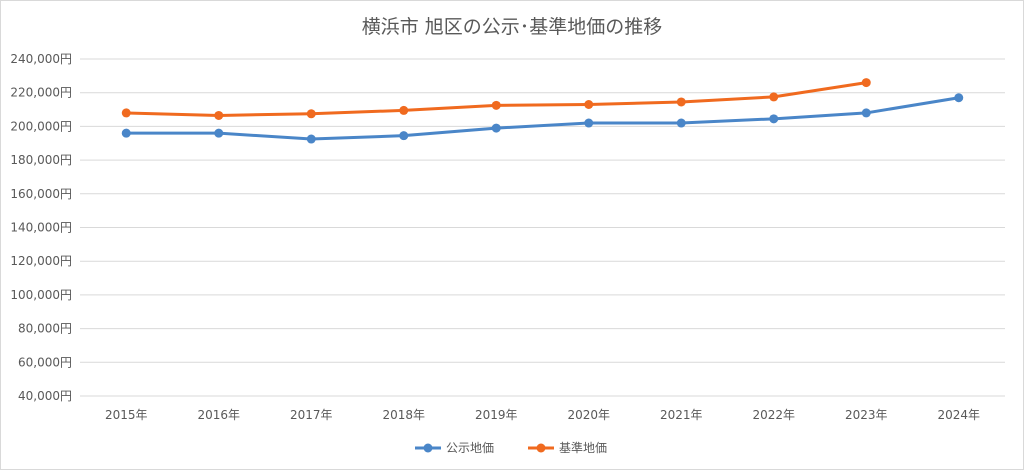 This screenshot has height=470, width=1024. I want to click on y-tick-label: 200,000円, so click(41, 126).